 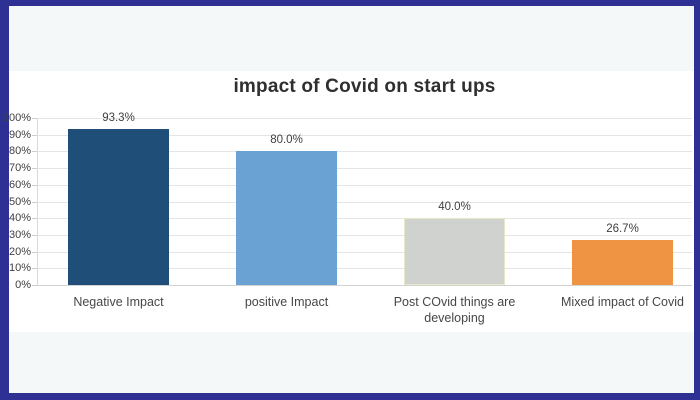 I want to click on y-axis-tick-label: 30%, so click(x=19, y=235).